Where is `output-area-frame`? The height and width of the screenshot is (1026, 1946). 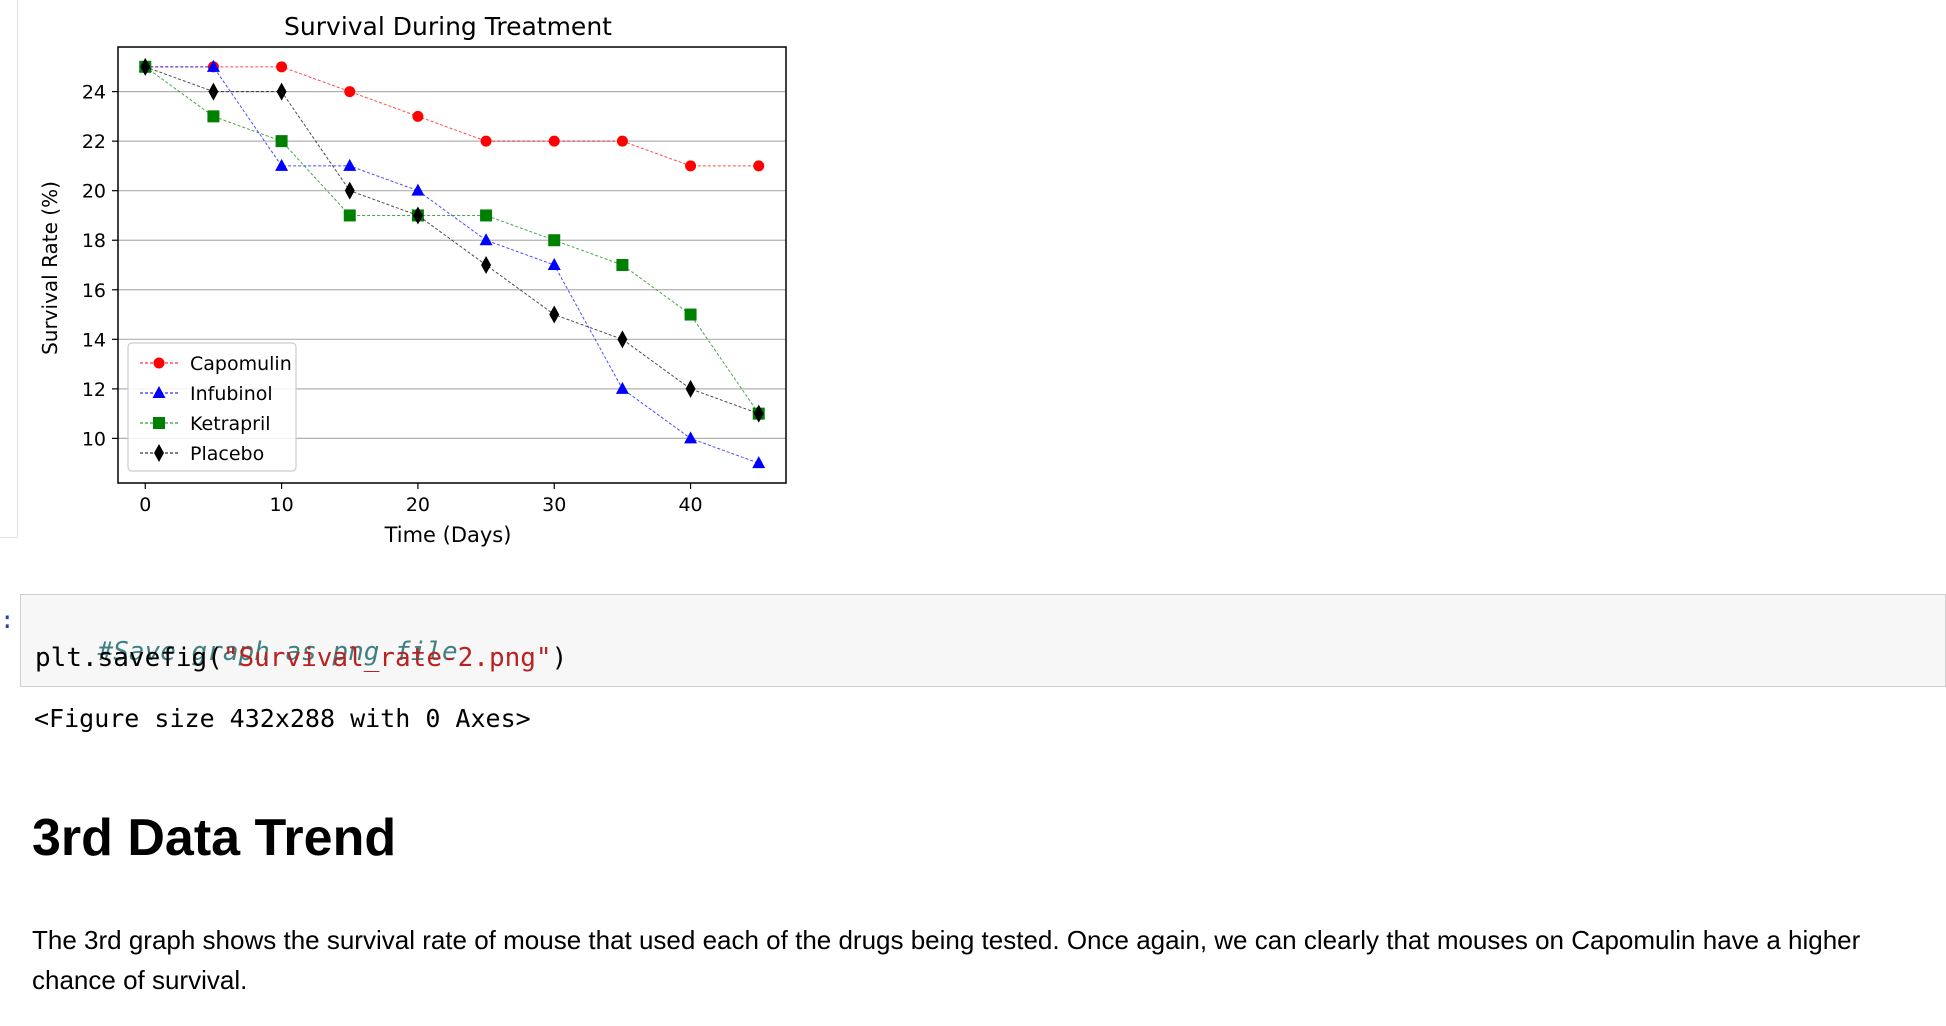 output-area-frame is located at coordinates (9, 269).